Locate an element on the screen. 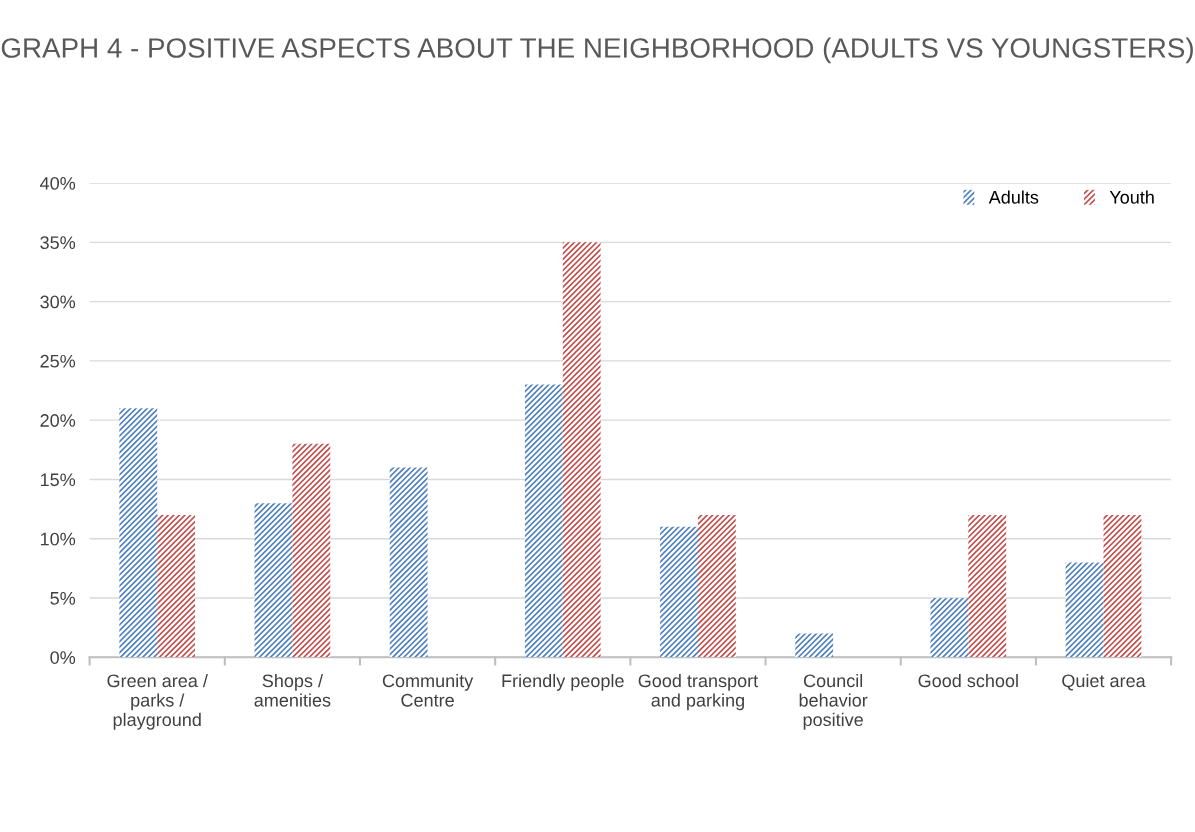 This screenshot has width=1195, height=832. y-tick-label: 25% is located at coordinates (58, 361).